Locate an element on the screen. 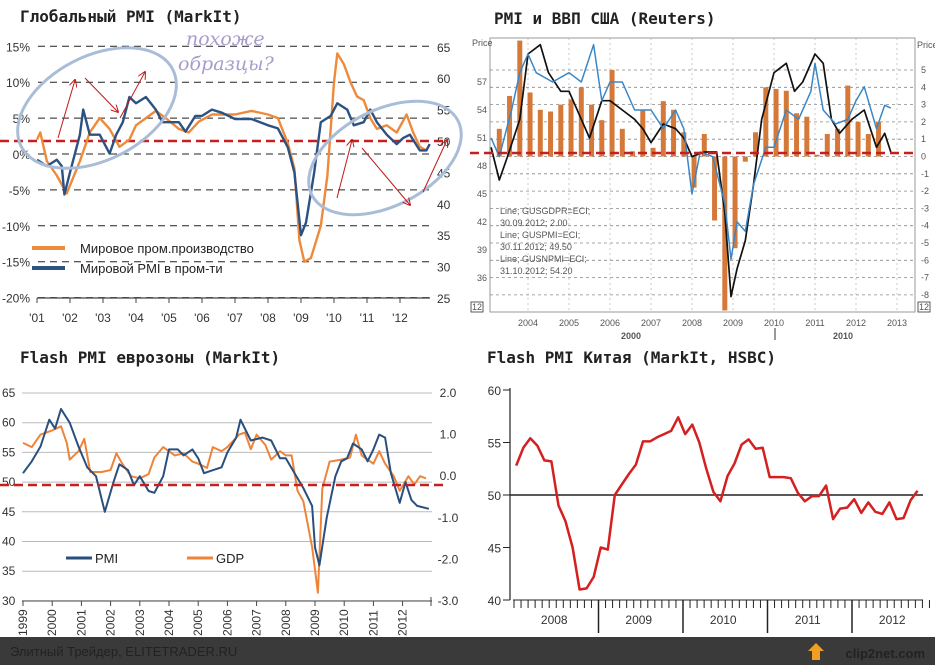 The image size is (935, 665). handwritten-annotation: образцы? is located at coordinates (226, 64).